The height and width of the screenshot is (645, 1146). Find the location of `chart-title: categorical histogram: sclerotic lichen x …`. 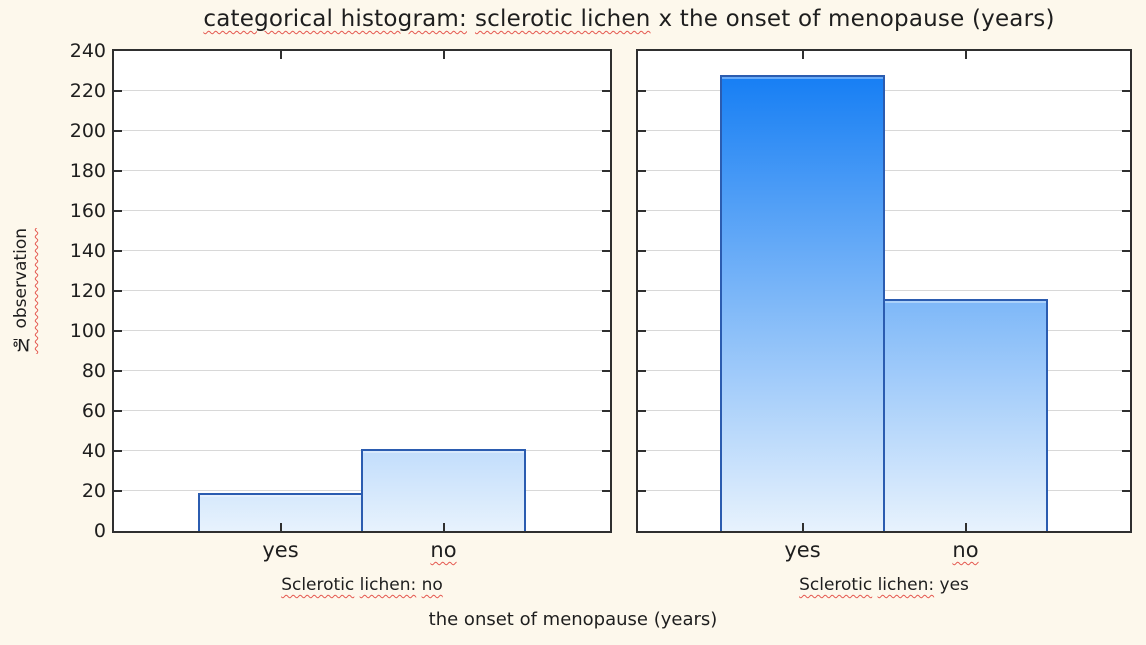

chart-title: categorical histogram: sclerotic lichen x … is located at coordinates (629, 19).